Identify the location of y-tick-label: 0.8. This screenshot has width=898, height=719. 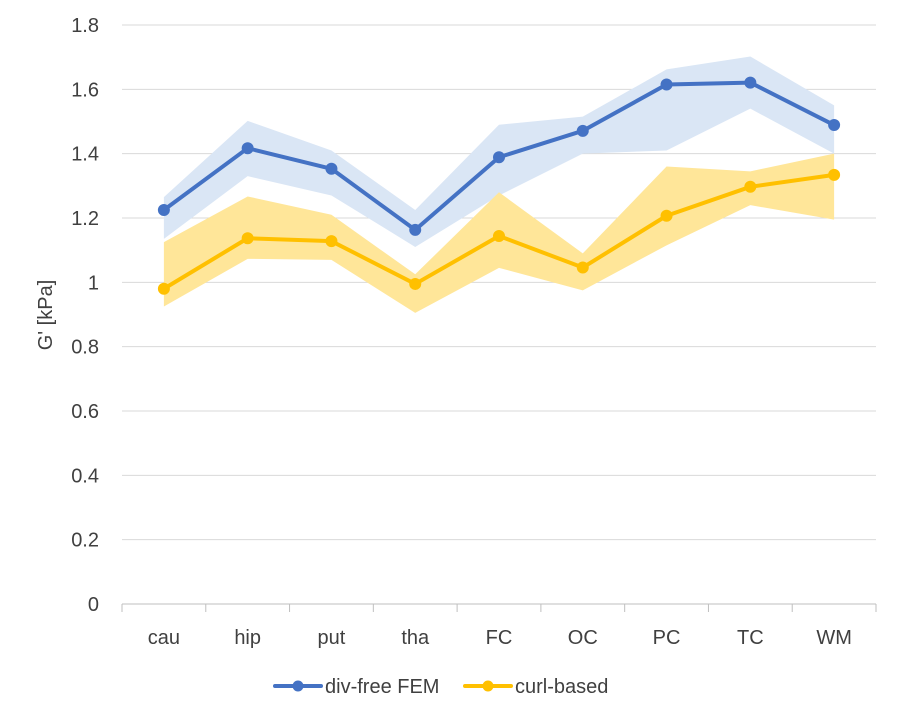
(85, 348).